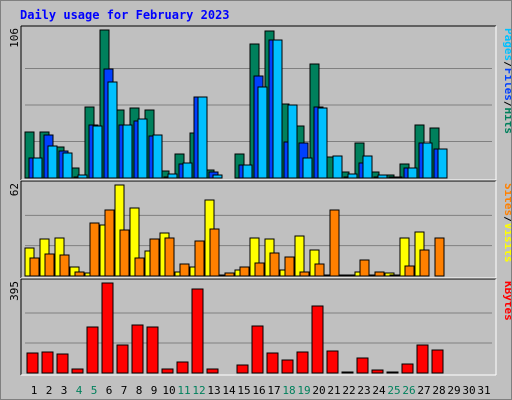 The image size is (512, 400). I want to click on x-tick-label-day-20: 20, so click(318, 390).